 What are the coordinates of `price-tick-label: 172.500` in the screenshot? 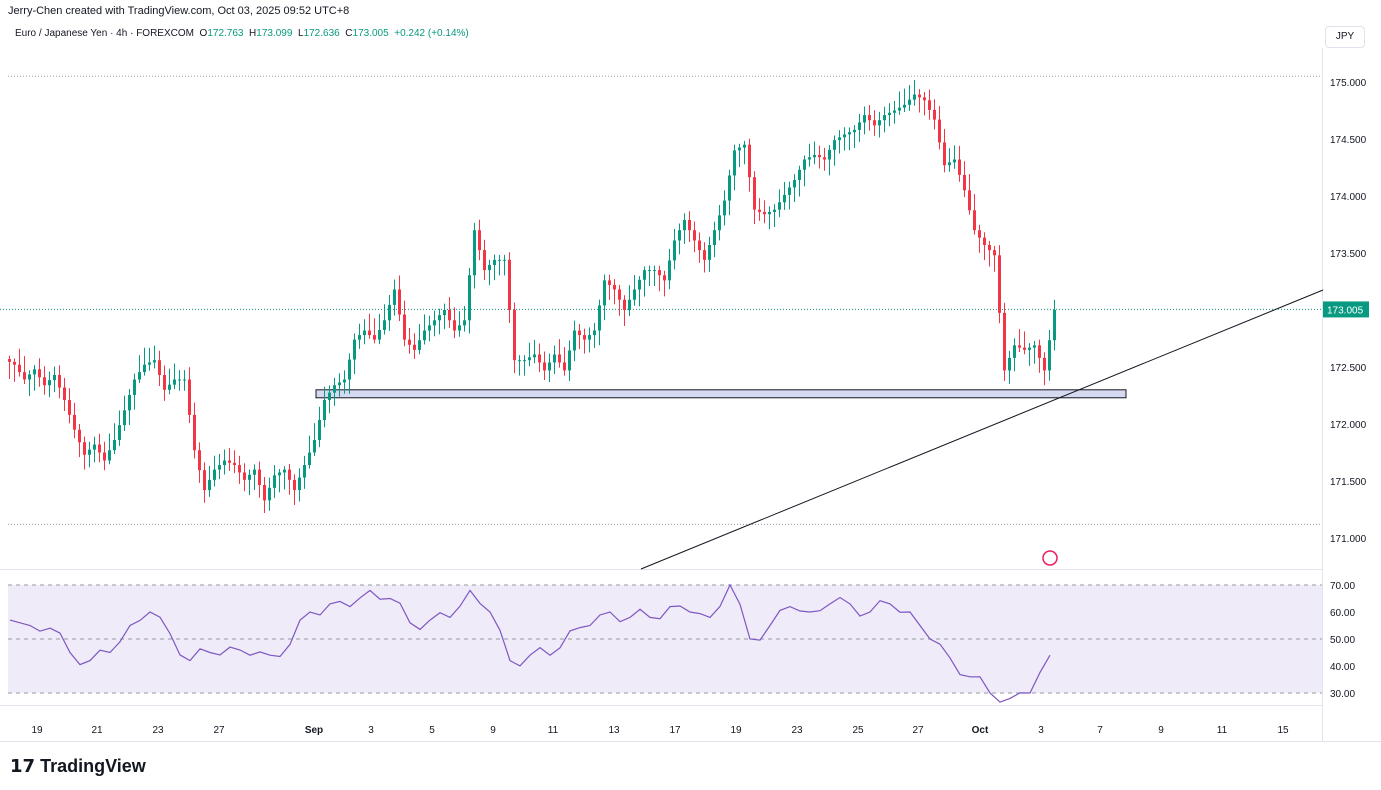 It's located at (1348, 368).